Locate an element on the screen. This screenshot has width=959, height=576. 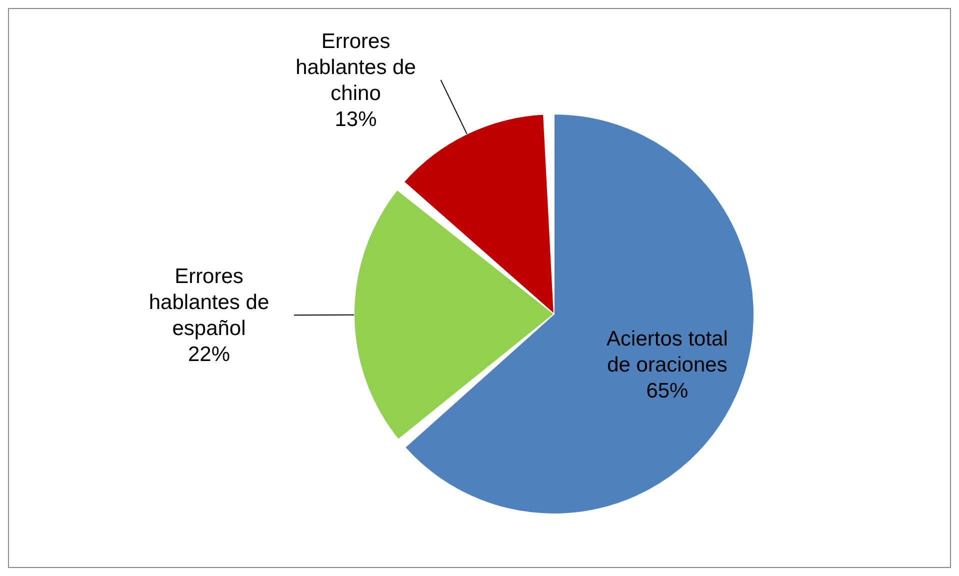
data-label: 65% is located at coordinates (667, 390).